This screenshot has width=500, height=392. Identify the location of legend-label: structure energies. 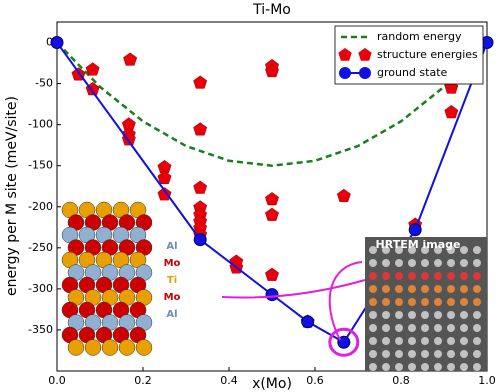
(427, 54).